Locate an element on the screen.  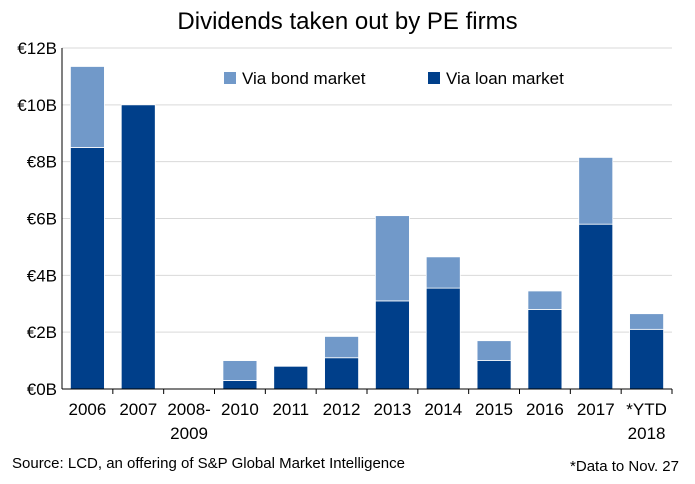
x-tick-label: 2017 is located at coordinates (596, 409).